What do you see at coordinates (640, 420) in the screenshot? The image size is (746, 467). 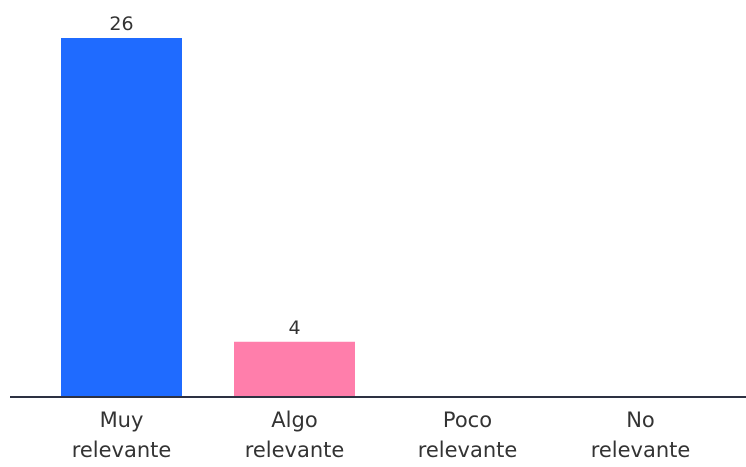 I see `category-label-line: No` at bounding box center [640, 420].